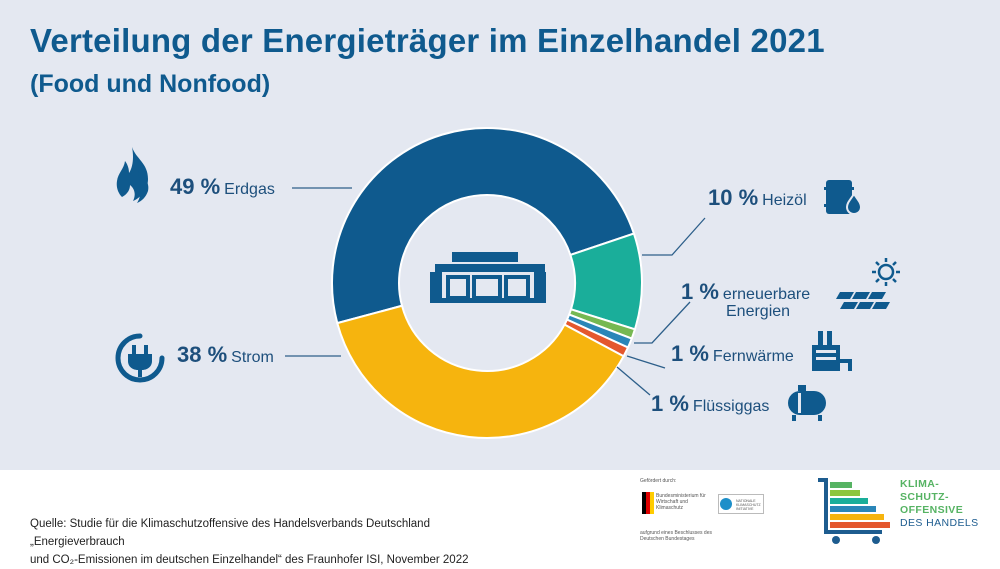 This screenshot has width=1000, height=569. I want to click on leader-line-fernwaerme, so click(646, 362).